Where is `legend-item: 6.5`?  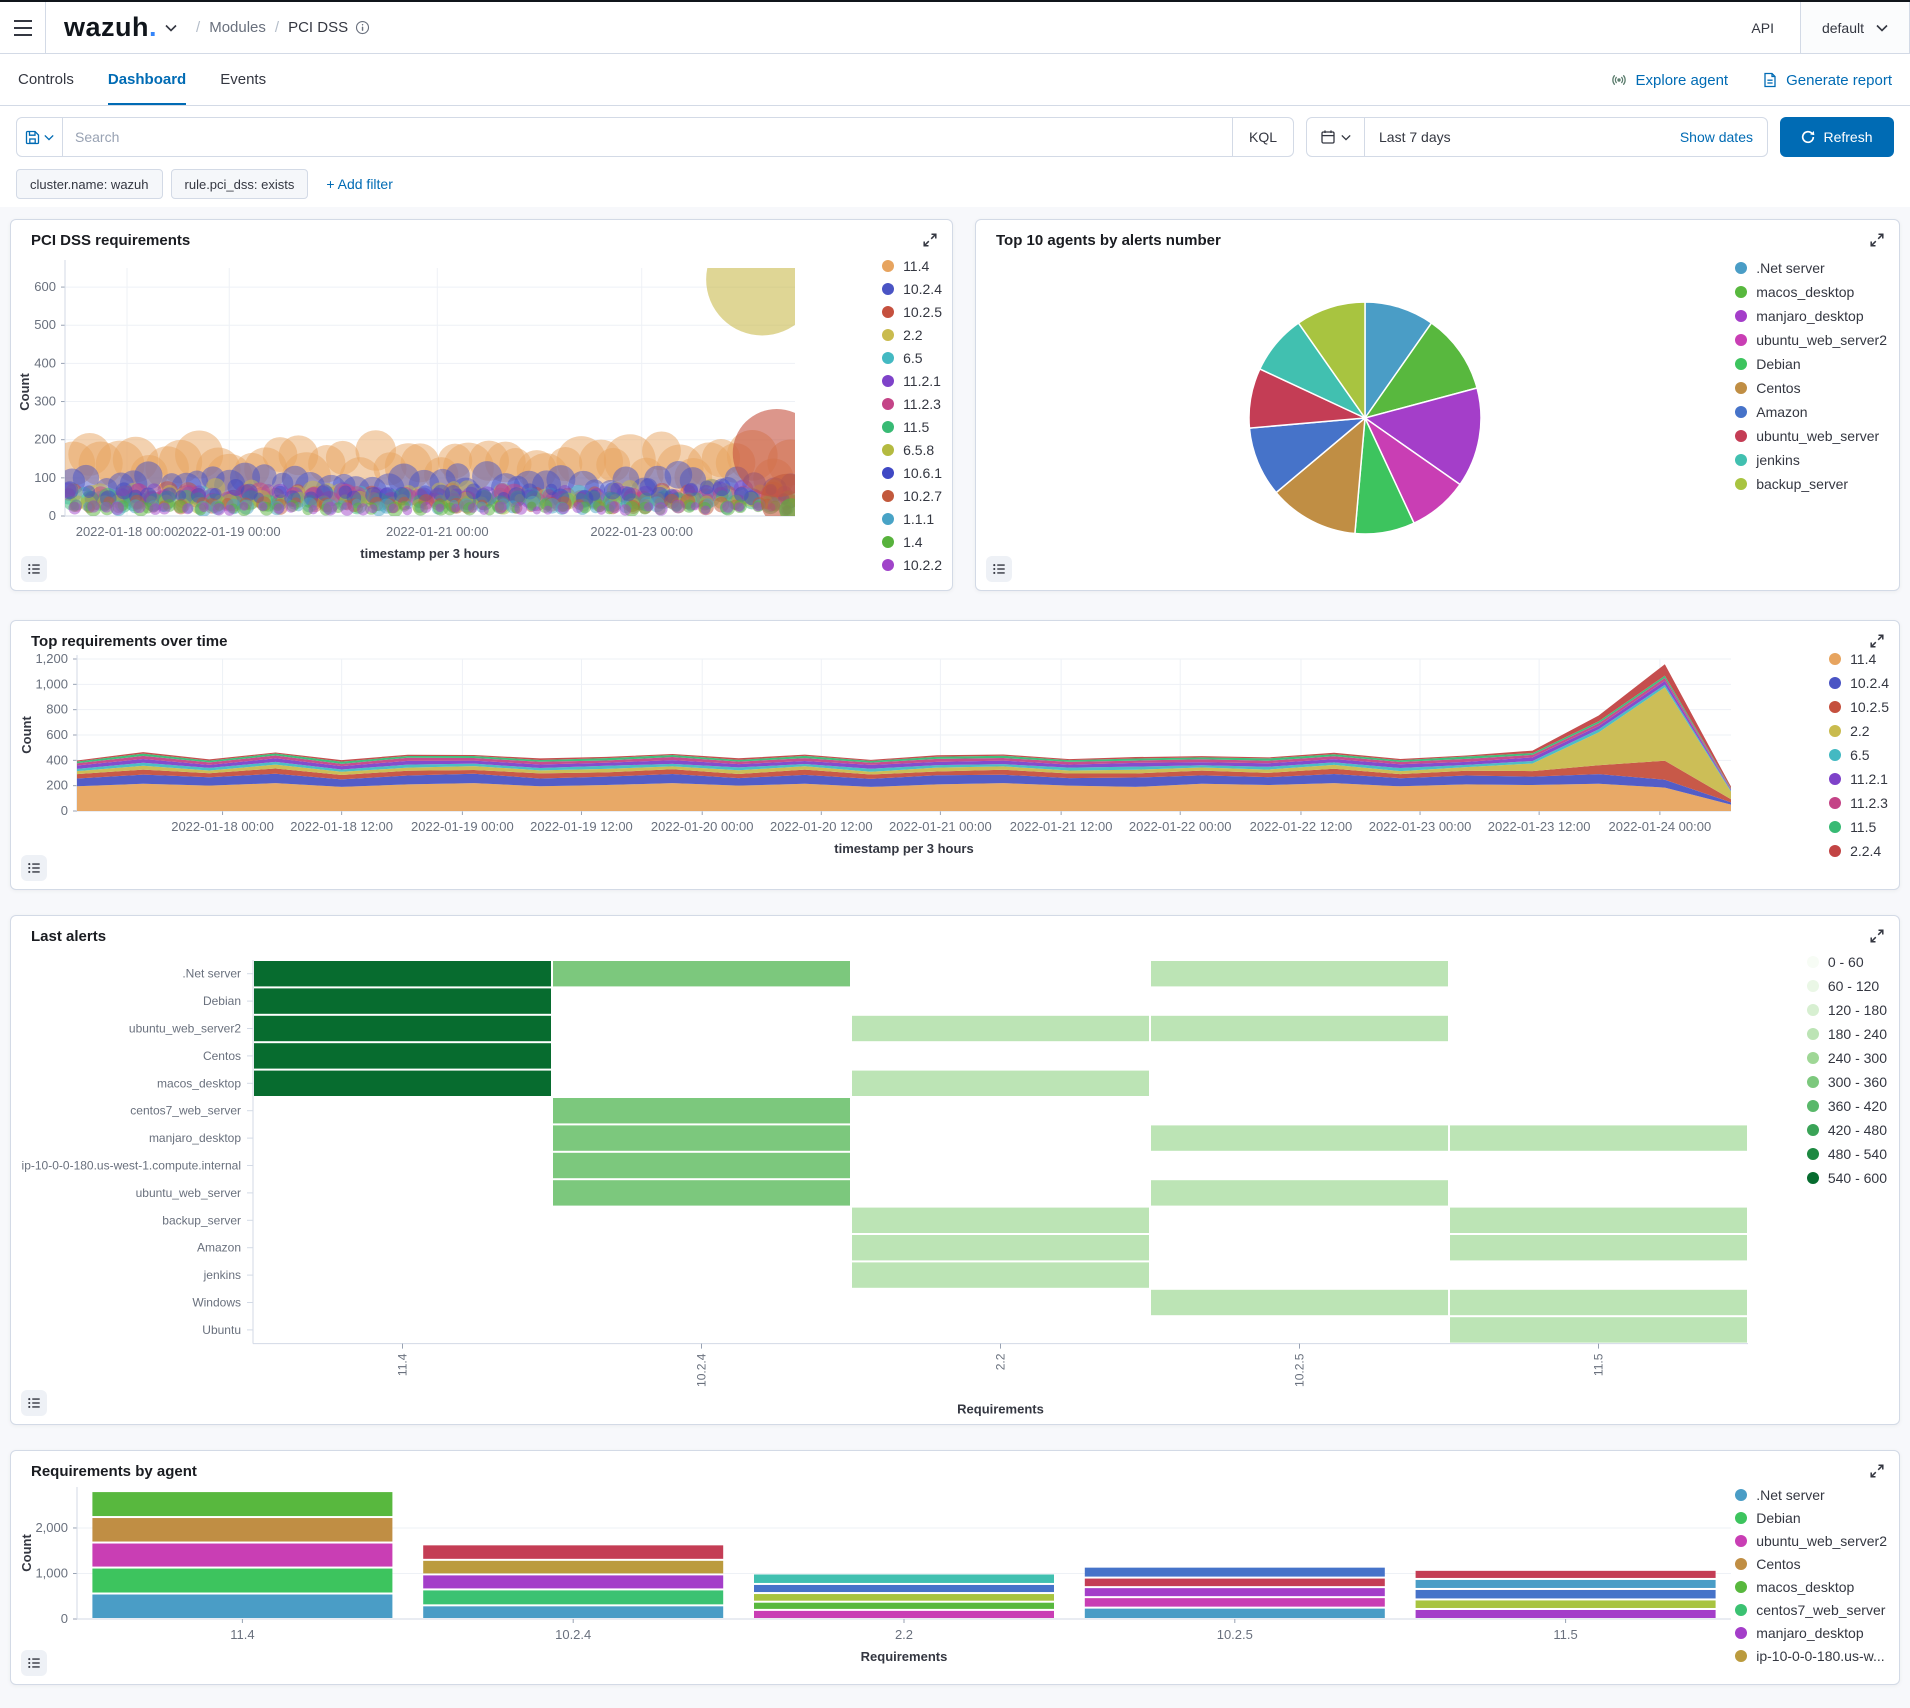 legend-item: 6.5 is located at coordinates (1859, 755).